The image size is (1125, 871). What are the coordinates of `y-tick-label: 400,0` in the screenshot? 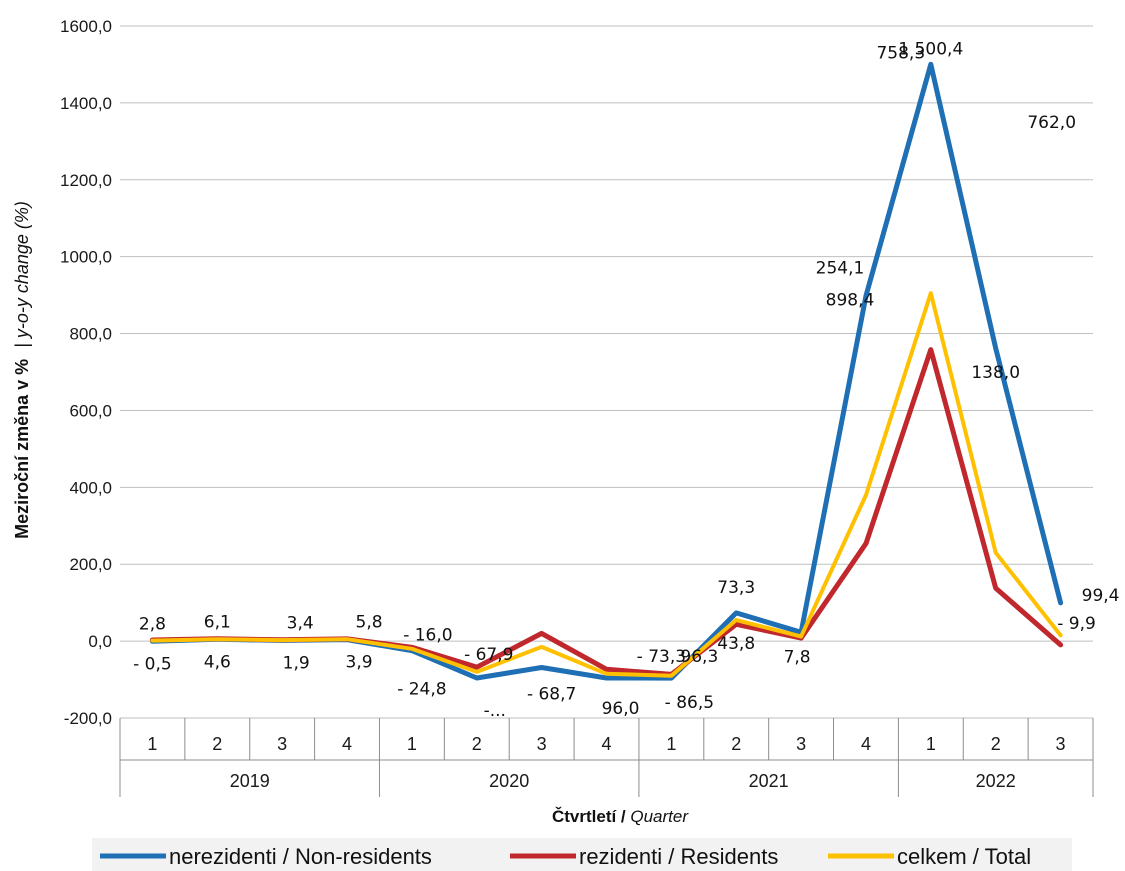 It's located at (90, 487).